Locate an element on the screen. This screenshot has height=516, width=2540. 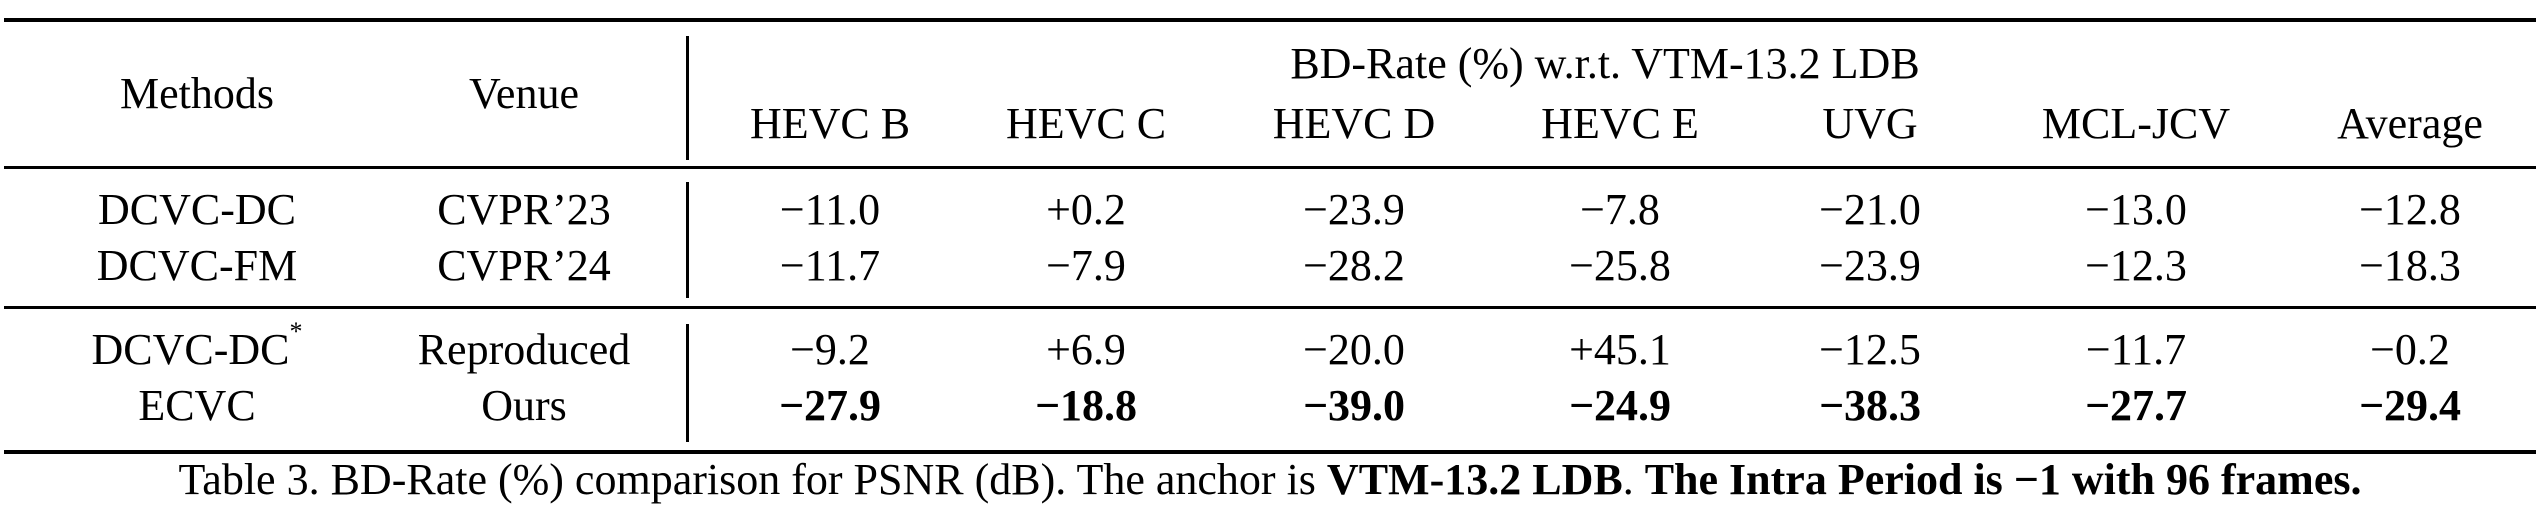
bd-rate-value: −29.4 is located at coordinates (2410, 405).